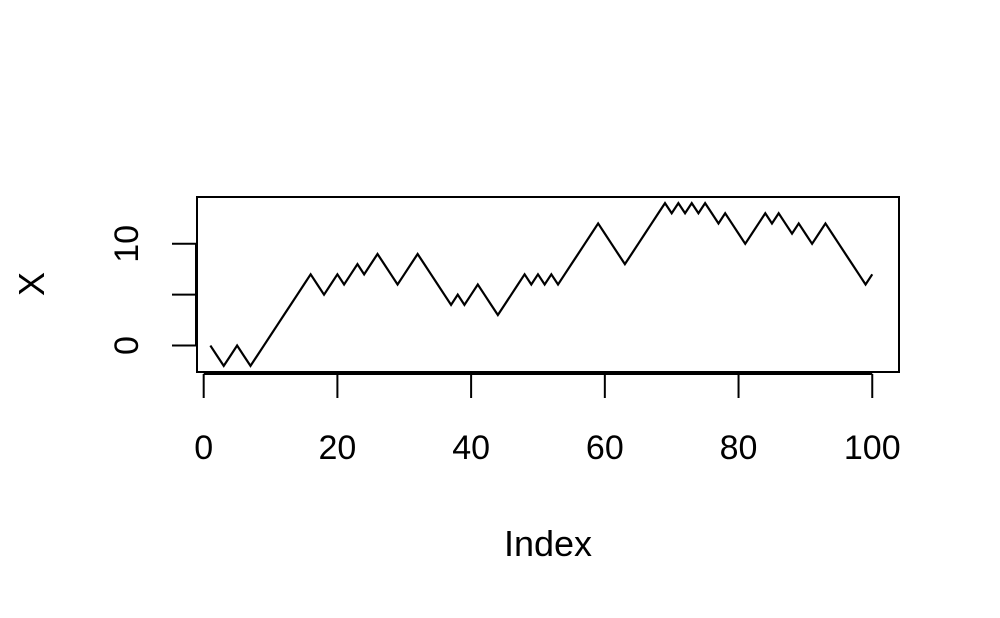 The image size is (1000, 618). Describe the element at coordinates (152, 290) in the screenshot. I see `y-axis: 0 10` at that location.